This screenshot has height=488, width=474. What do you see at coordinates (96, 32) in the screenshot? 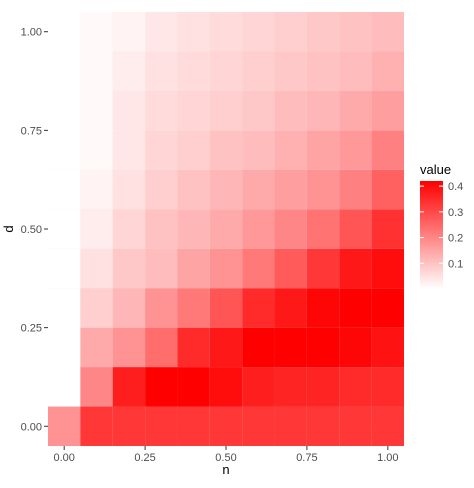
I see `heatmap-tile-r10-c1` at bounding box center [96, 32].